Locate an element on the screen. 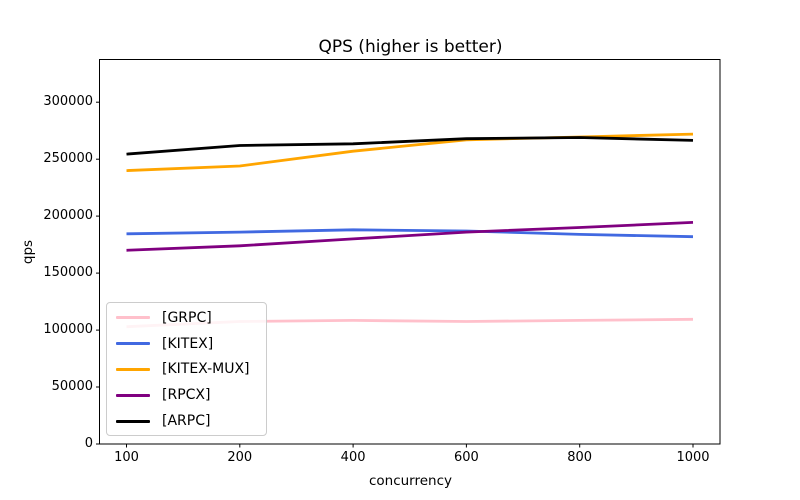 The width and height of the screenshot is (800, 500). x-tick-label: 800 is located at coordinates (580, 457).